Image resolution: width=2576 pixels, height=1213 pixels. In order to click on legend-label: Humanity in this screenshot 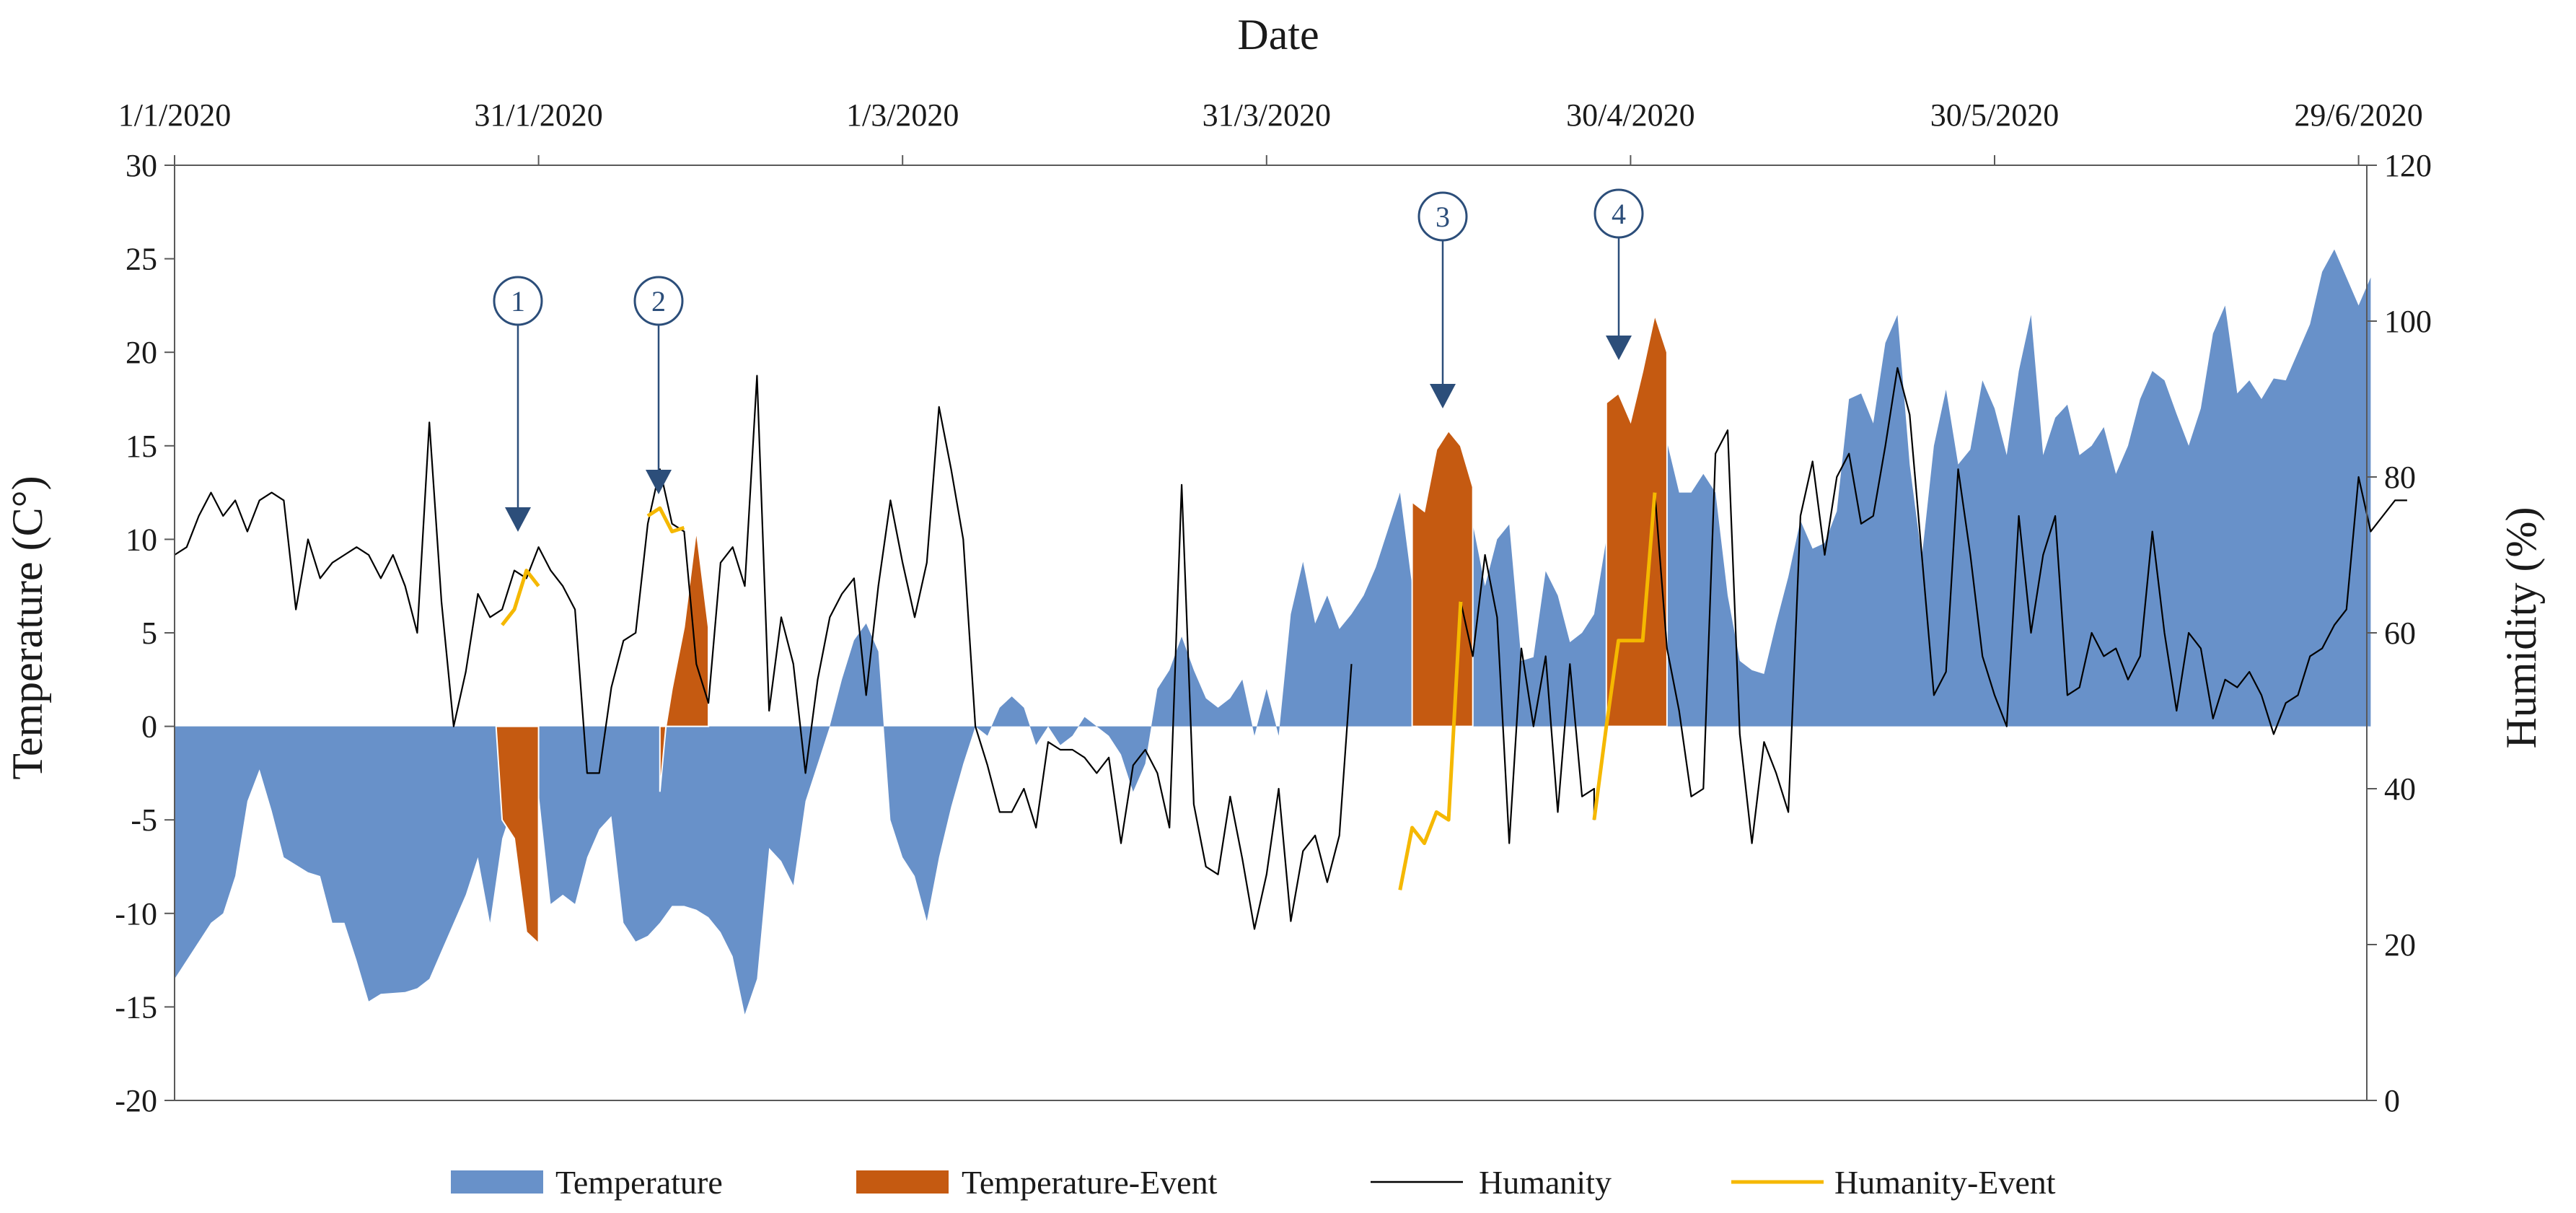, I will do `click(1545, 1182)`.